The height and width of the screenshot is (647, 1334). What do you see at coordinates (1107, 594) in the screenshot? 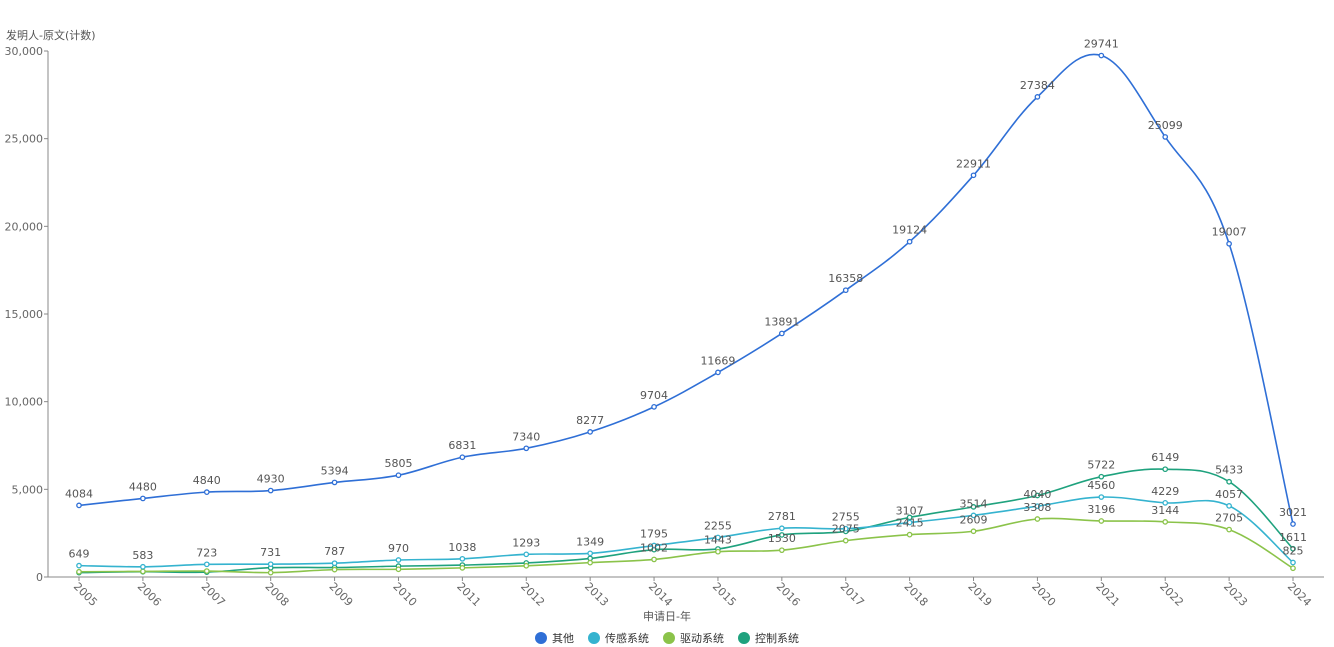
I see `x-tick-label: 2021` at bounding box center [1107, 594].